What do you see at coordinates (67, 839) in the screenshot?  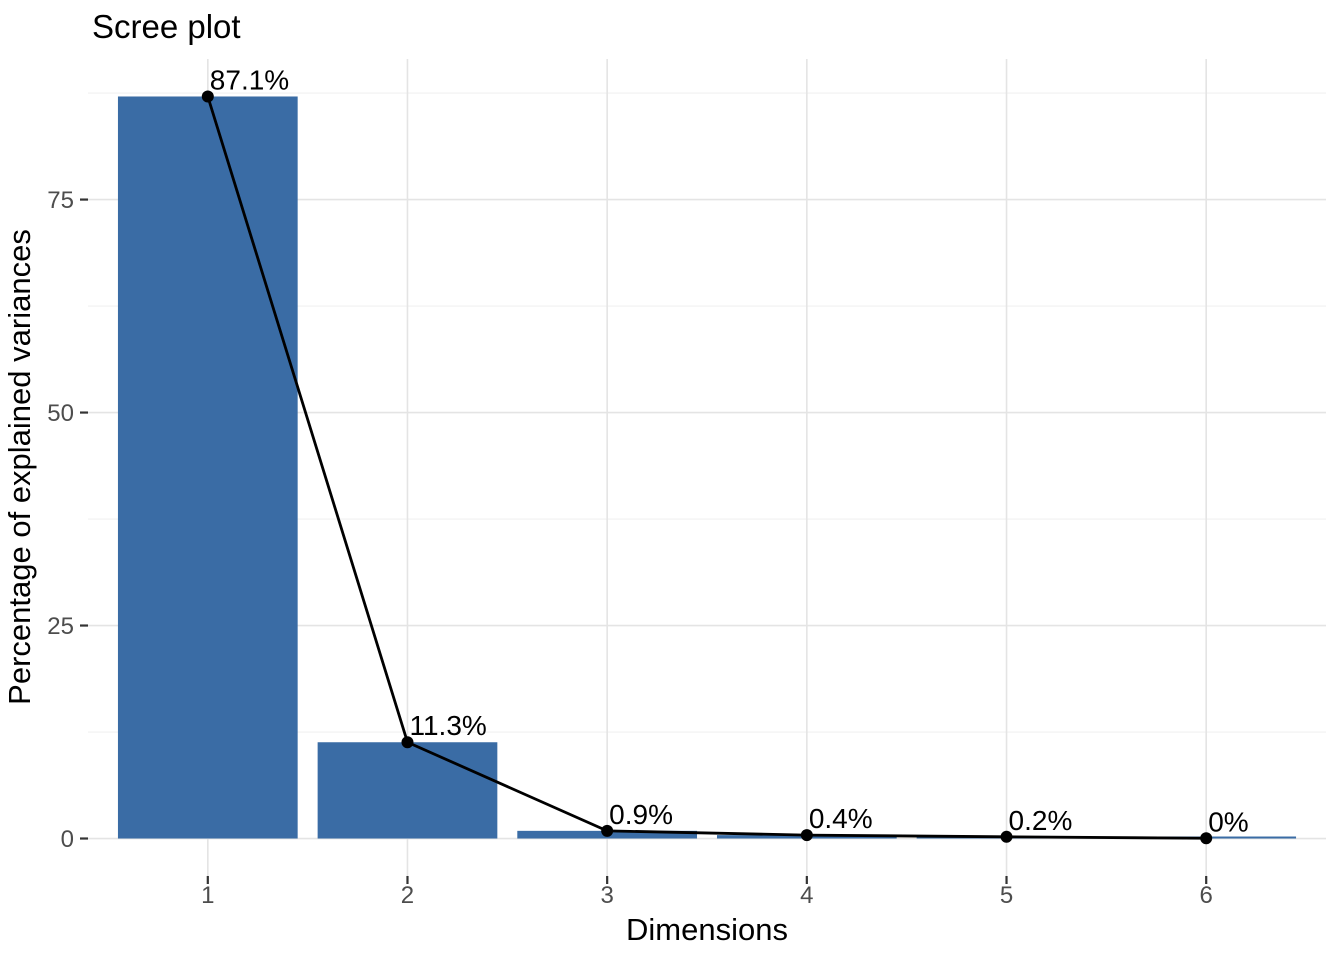 I see `y-tick-label: 0` at bounding box center [67, 839].